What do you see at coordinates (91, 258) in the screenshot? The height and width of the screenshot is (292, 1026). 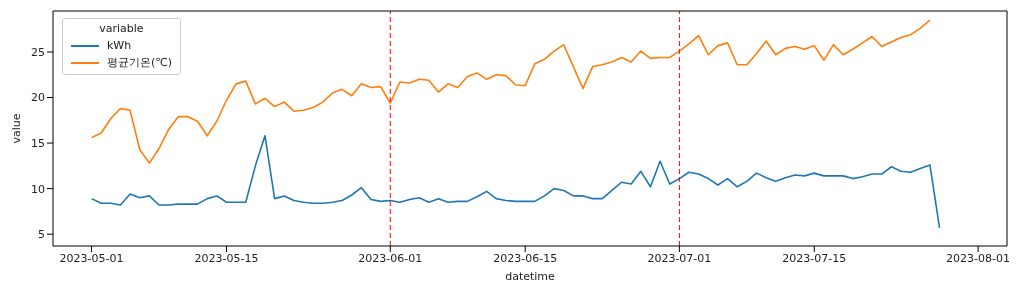 I see `x-tick-label: 2023-05-01` at bounding box center [91, 258].